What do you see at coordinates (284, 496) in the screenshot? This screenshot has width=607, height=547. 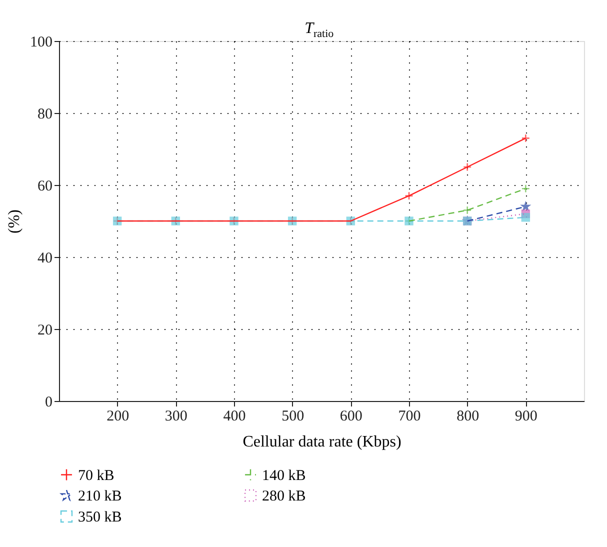 I see `legend-label: 280 kB` at bounding box center [284, 496].